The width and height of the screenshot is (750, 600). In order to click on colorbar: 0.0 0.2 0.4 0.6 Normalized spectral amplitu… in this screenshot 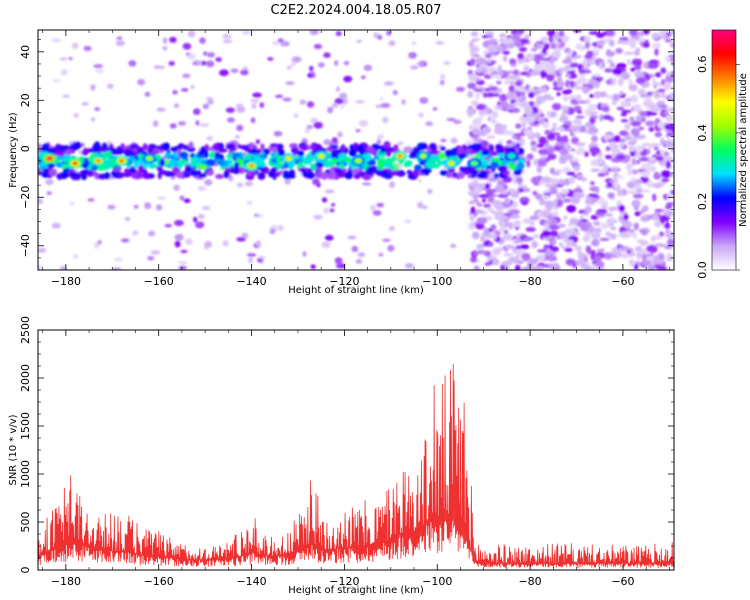, I will do `click(722, 154)`.